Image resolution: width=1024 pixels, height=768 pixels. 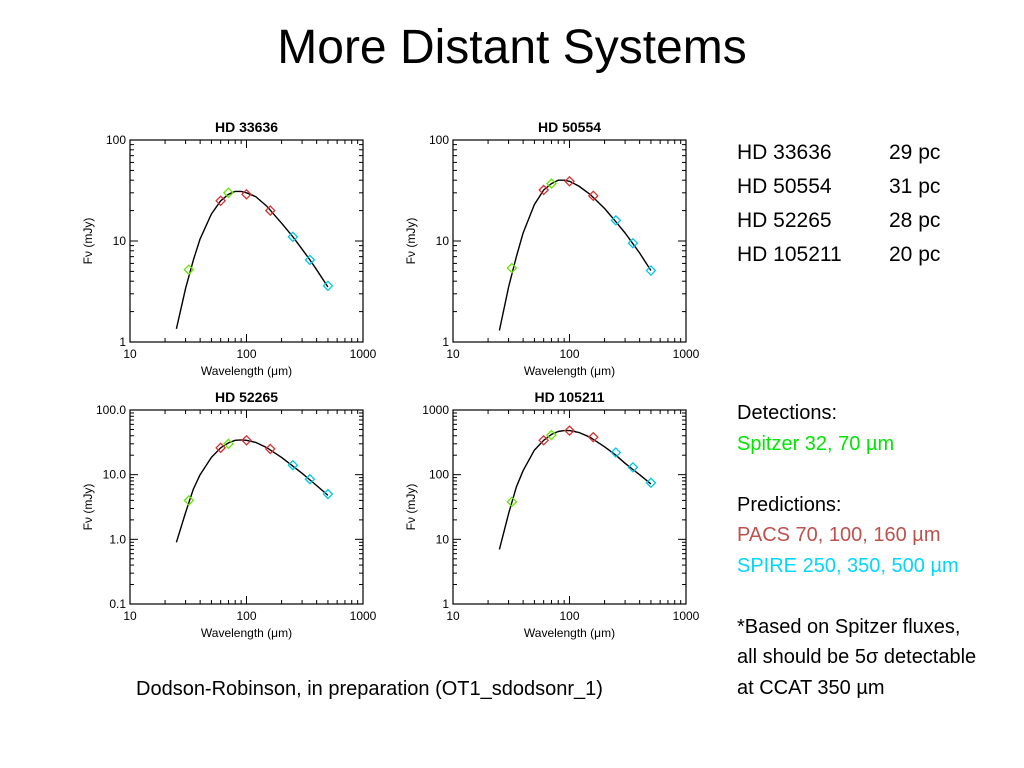 I want to click on footnote-line-3: at CCAT 350 µm, so click(x=811, y=687).